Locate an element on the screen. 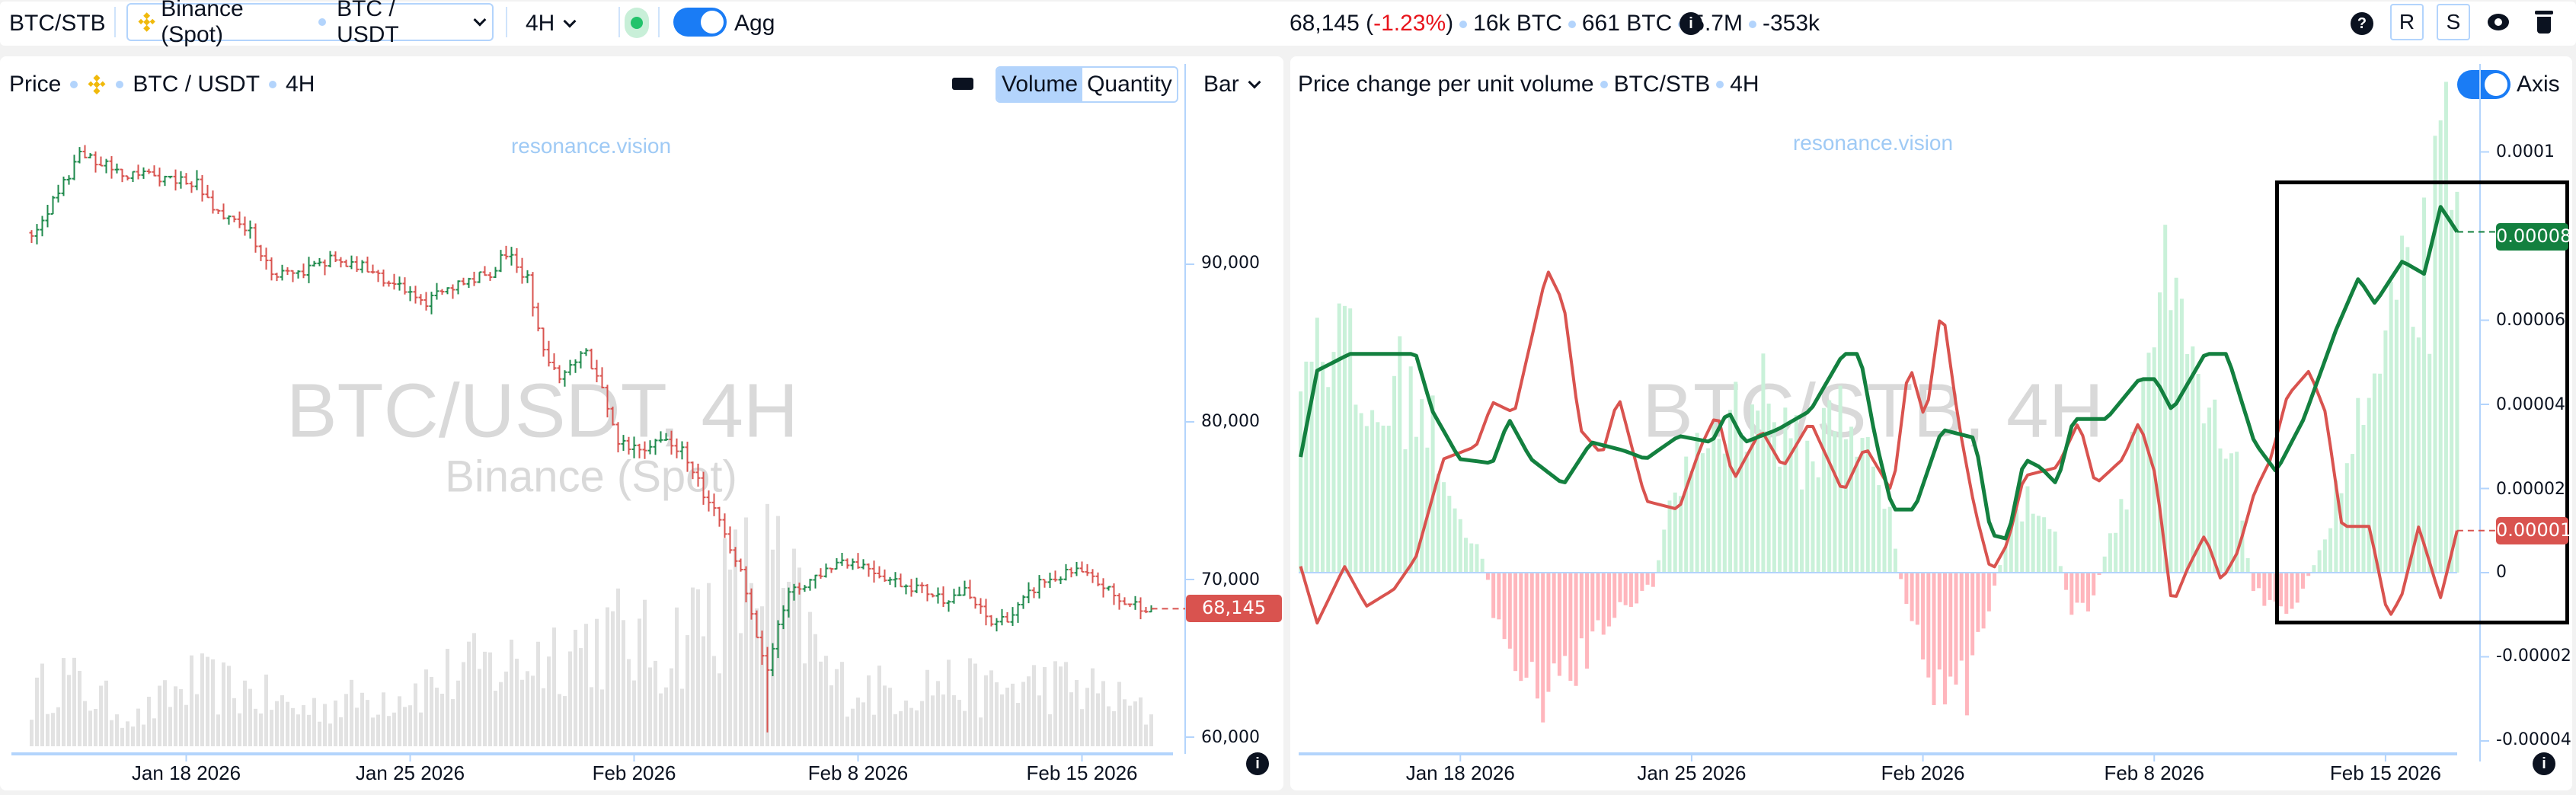  x-tick-label: Jan 25 2026 is located at coordinates (410, 772).